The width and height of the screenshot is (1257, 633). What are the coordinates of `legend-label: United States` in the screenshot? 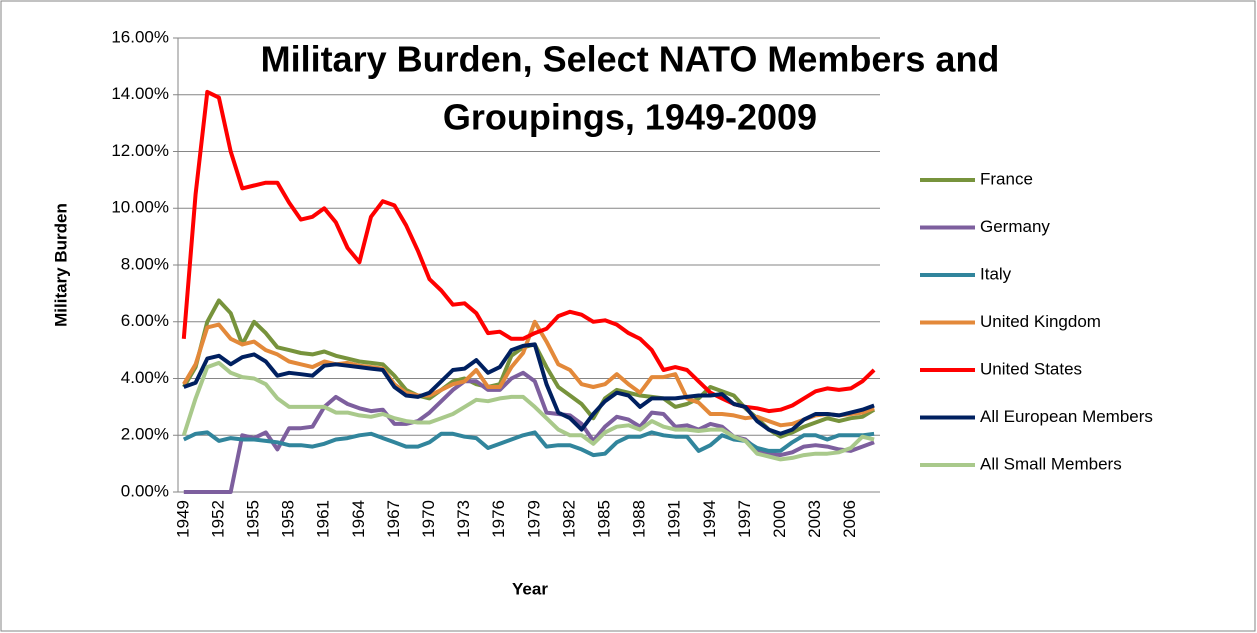 It's located at (1031, 368).